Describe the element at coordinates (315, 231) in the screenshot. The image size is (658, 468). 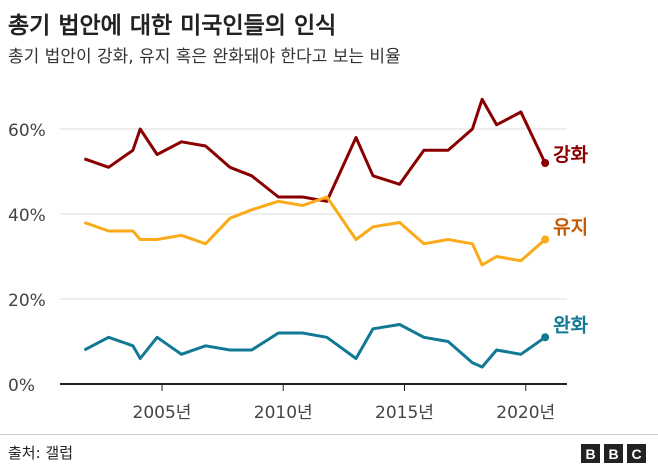
I see `series-line-유지` at that location.